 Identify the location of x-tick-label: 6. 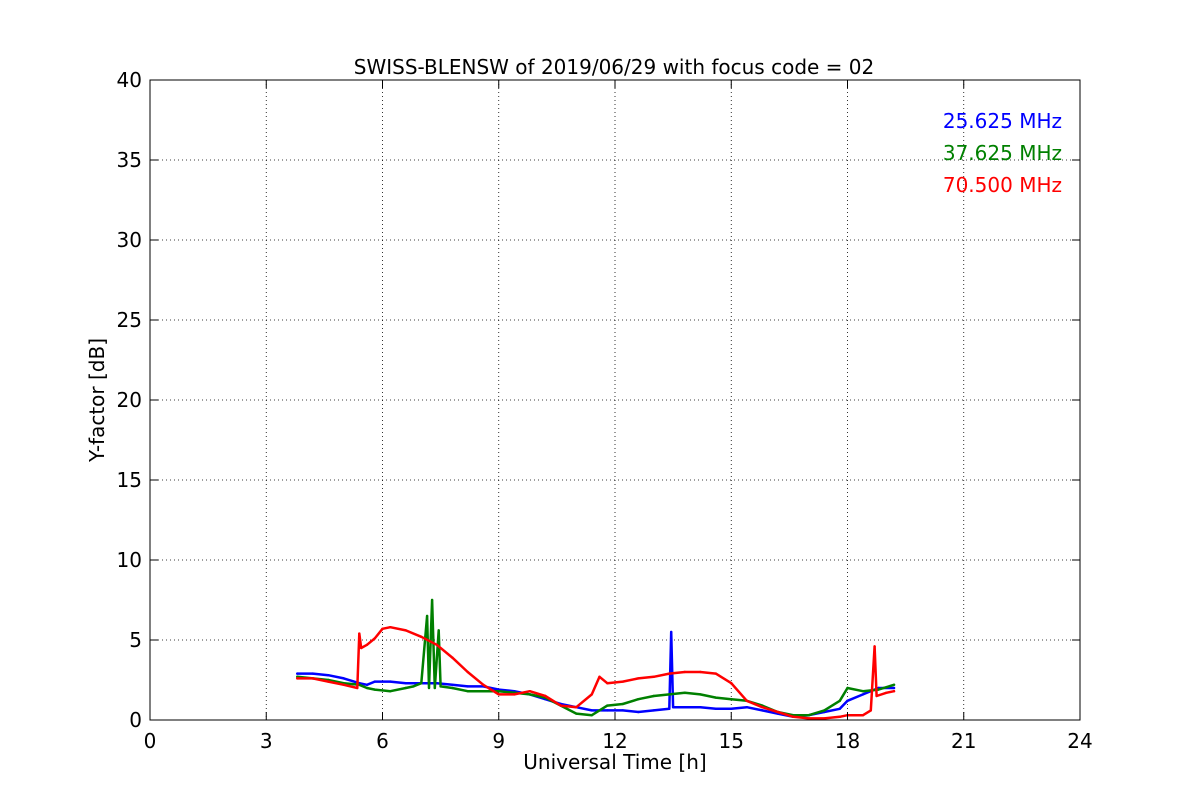
(382, 741).